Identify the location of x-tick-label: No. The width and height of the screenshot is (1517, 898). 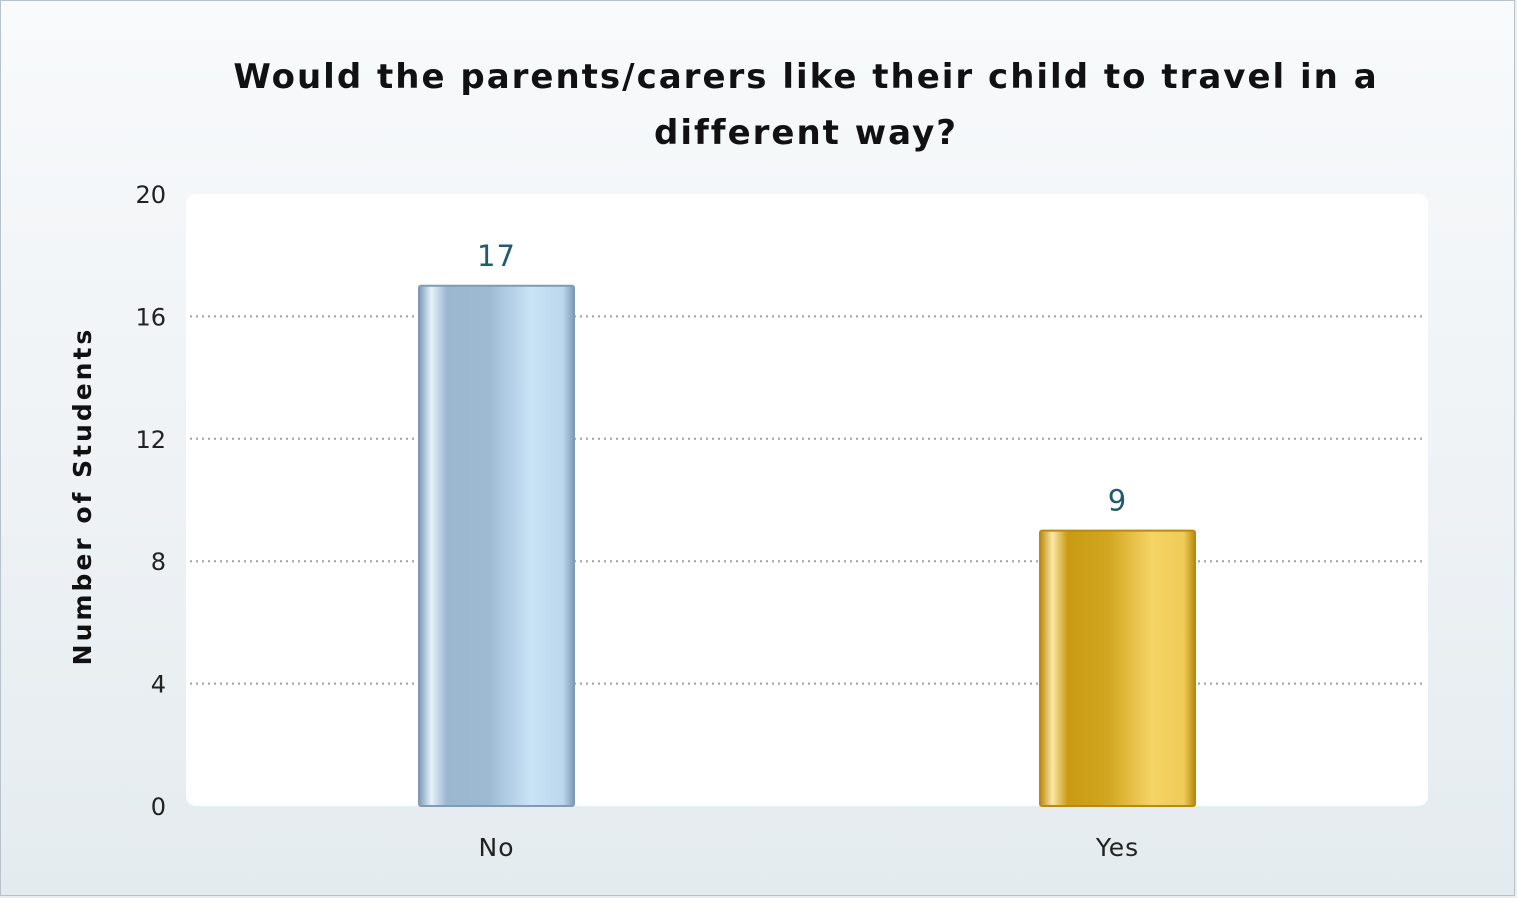
(497, 847).